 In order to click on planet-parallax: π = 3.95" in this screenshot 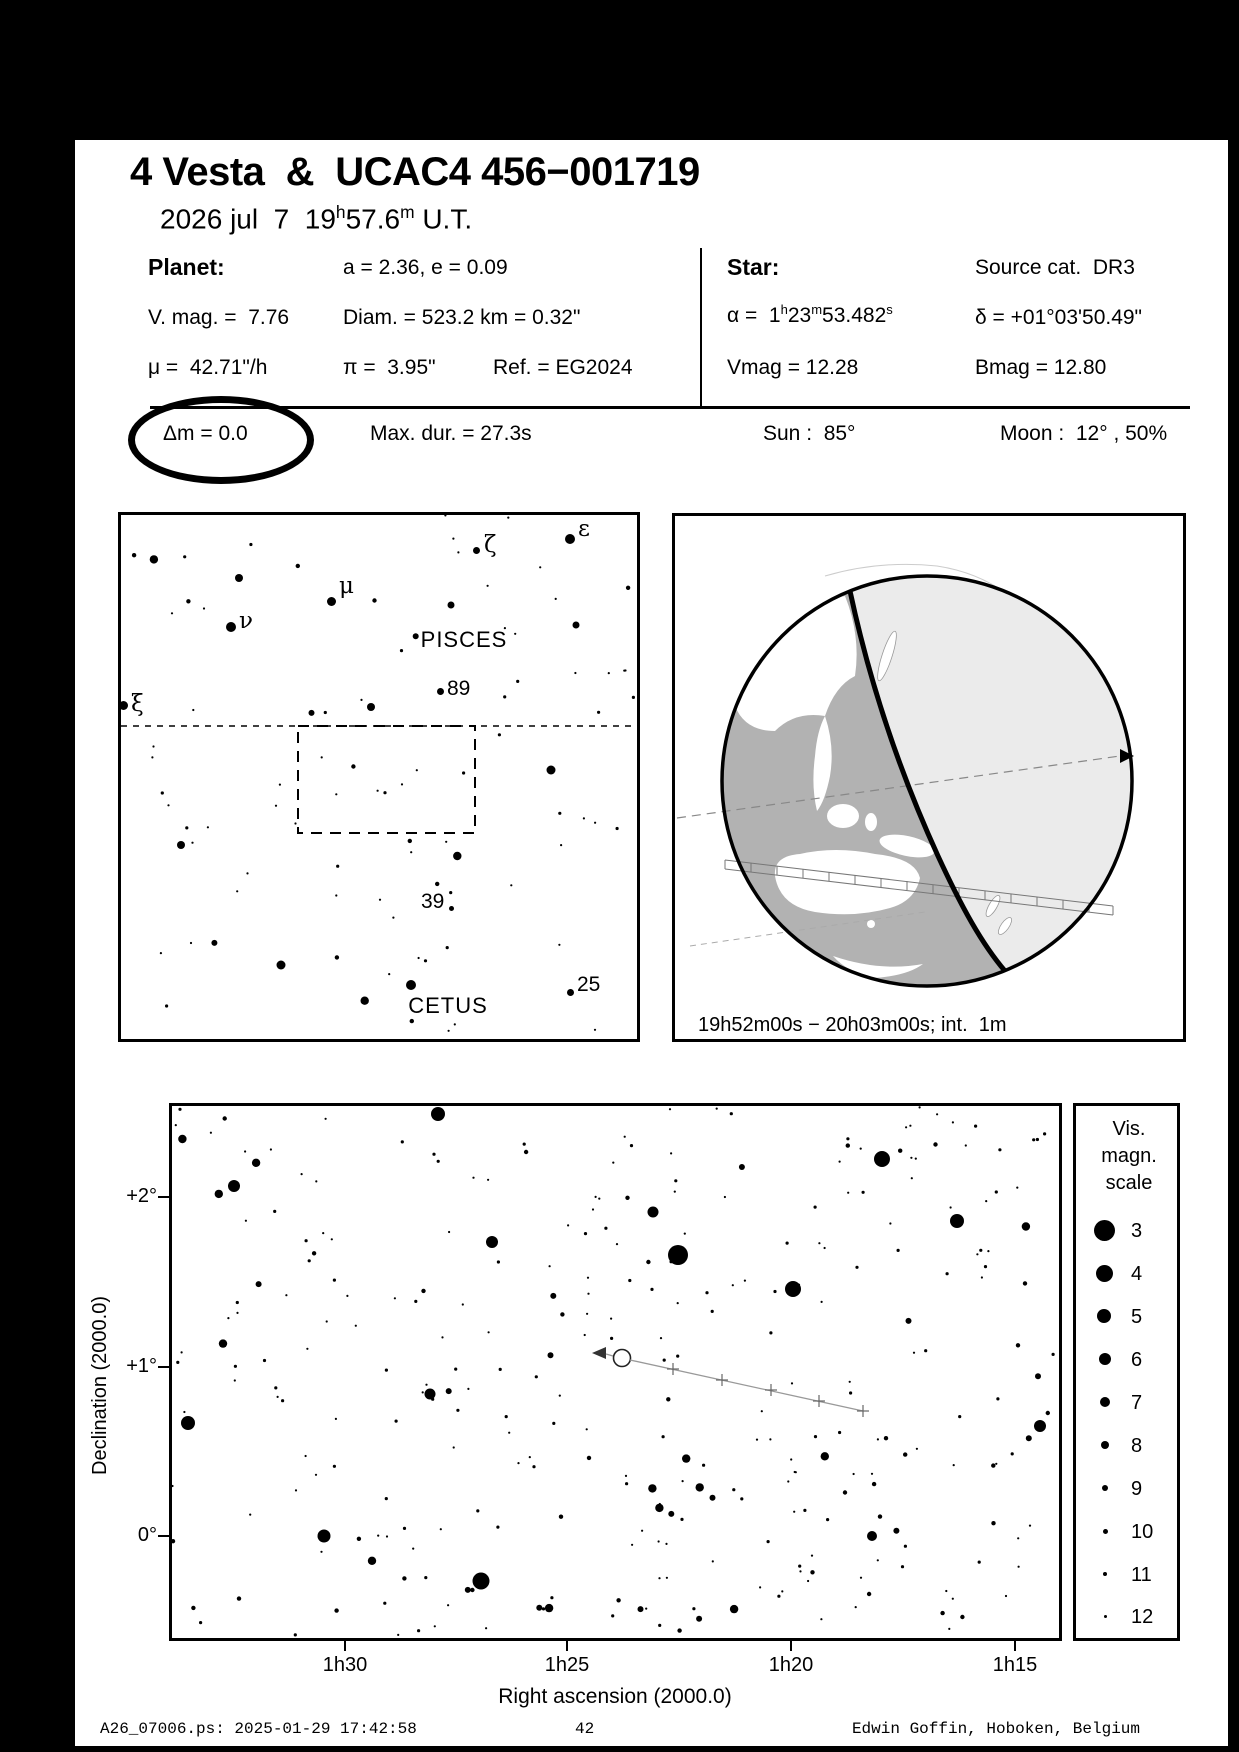, I will do `click(389, 367)`.